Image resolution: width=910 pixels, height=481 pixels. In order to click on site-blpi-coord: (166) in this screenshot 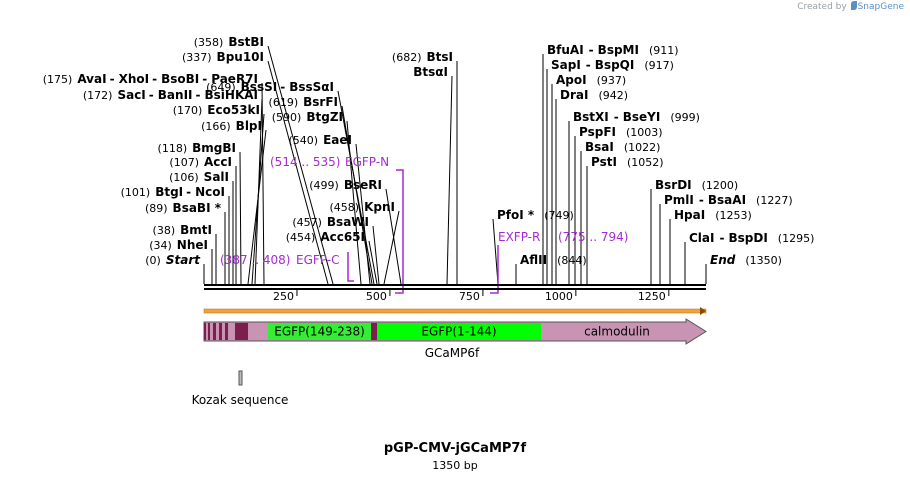, I will do `click(216, 126)`.